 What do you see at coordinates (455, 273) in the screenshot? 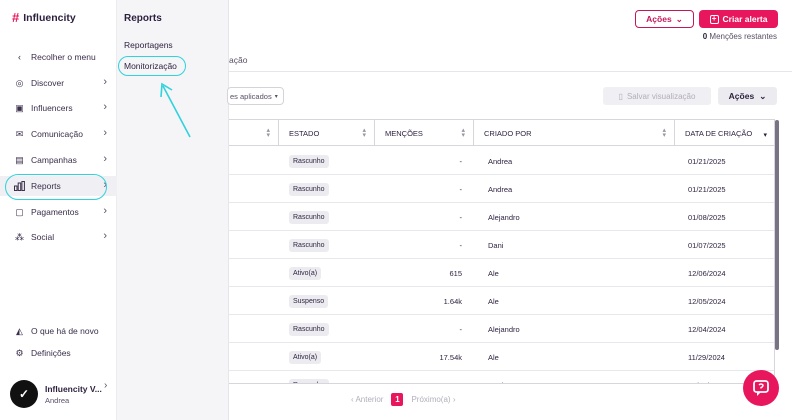
I see `mencoes-cell: 615` at bounding box center [455, 273].